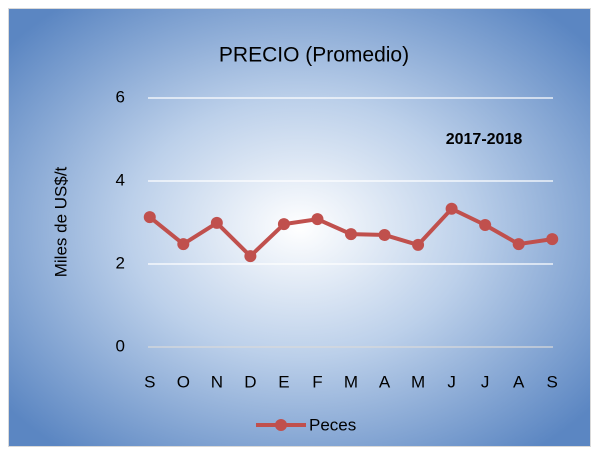 This screenshot has width=602, height=457. What do you see at coordinates (317, 381) in the screenshot?
I see `x-tick-label: F` at bounding box center [317, 381].